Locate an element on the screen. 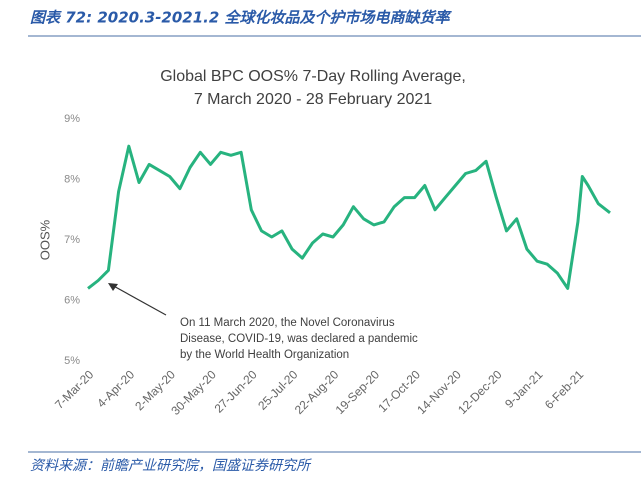 This screenshot has width=641, height=499. y-tick-label: 6% is located at coordinates (72, 300).